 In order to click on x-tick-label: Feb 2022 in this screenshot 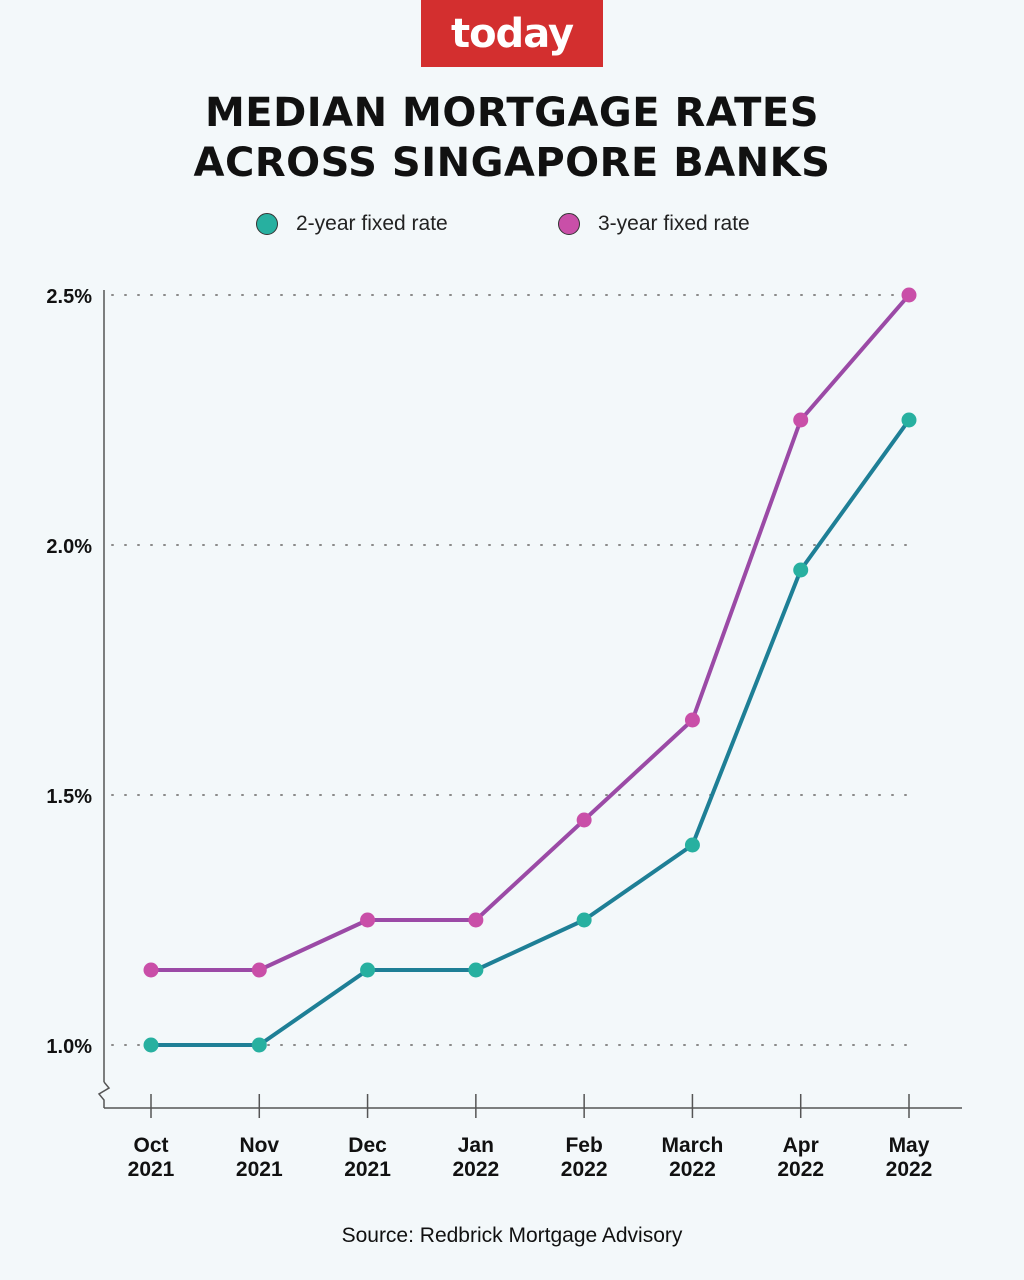, I will do `click(584, 1157)`.